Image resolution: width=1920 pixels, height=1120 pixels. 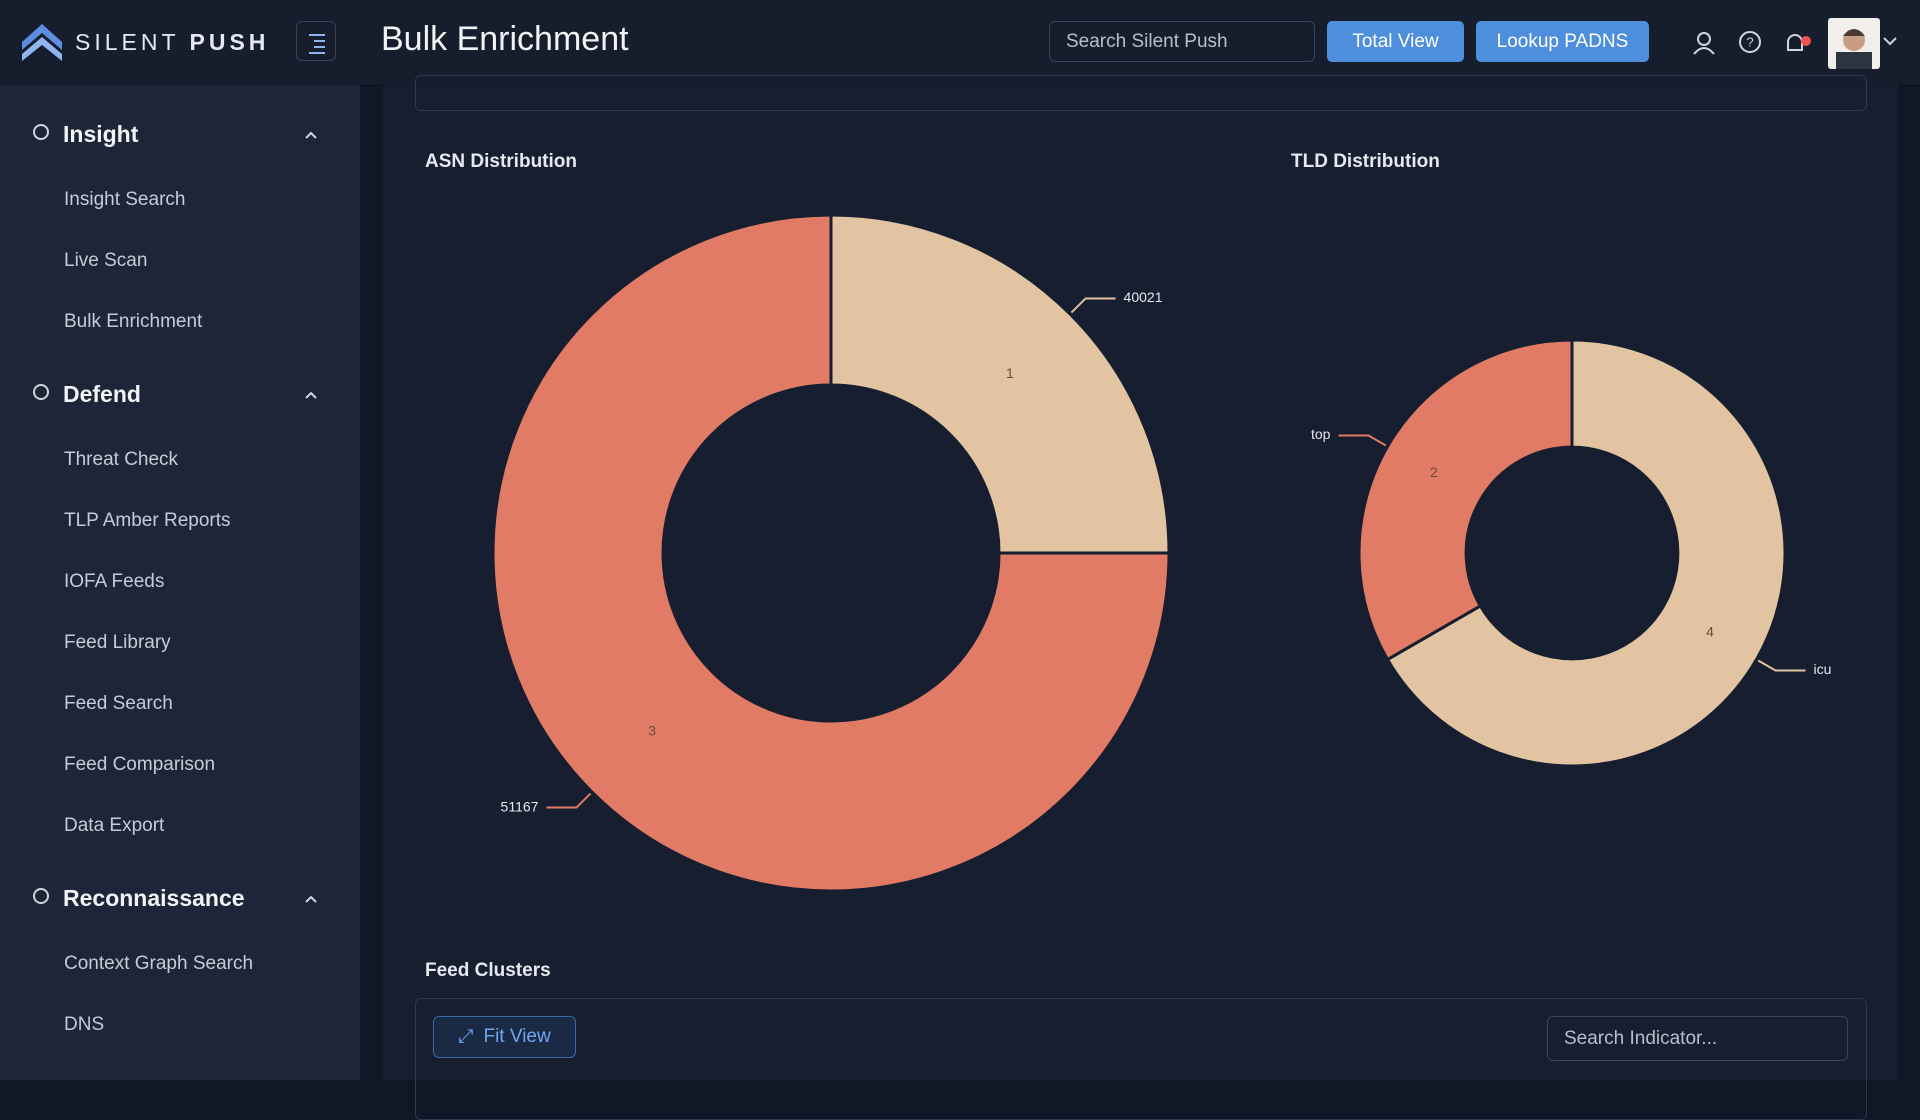 I want to click on slice-value-label: 2, so click(x=1434, y=472).